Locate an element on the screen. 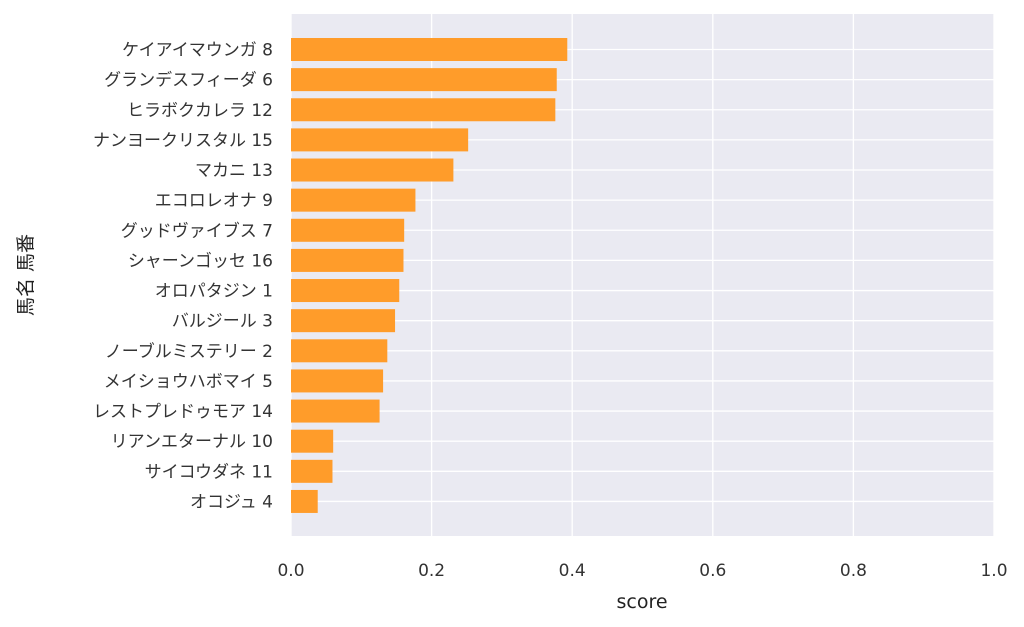 The height and width of the screenshot is (627, 1024). y-tick-label: ノーブルミステリー 2 is located at coordinates (189, 351).